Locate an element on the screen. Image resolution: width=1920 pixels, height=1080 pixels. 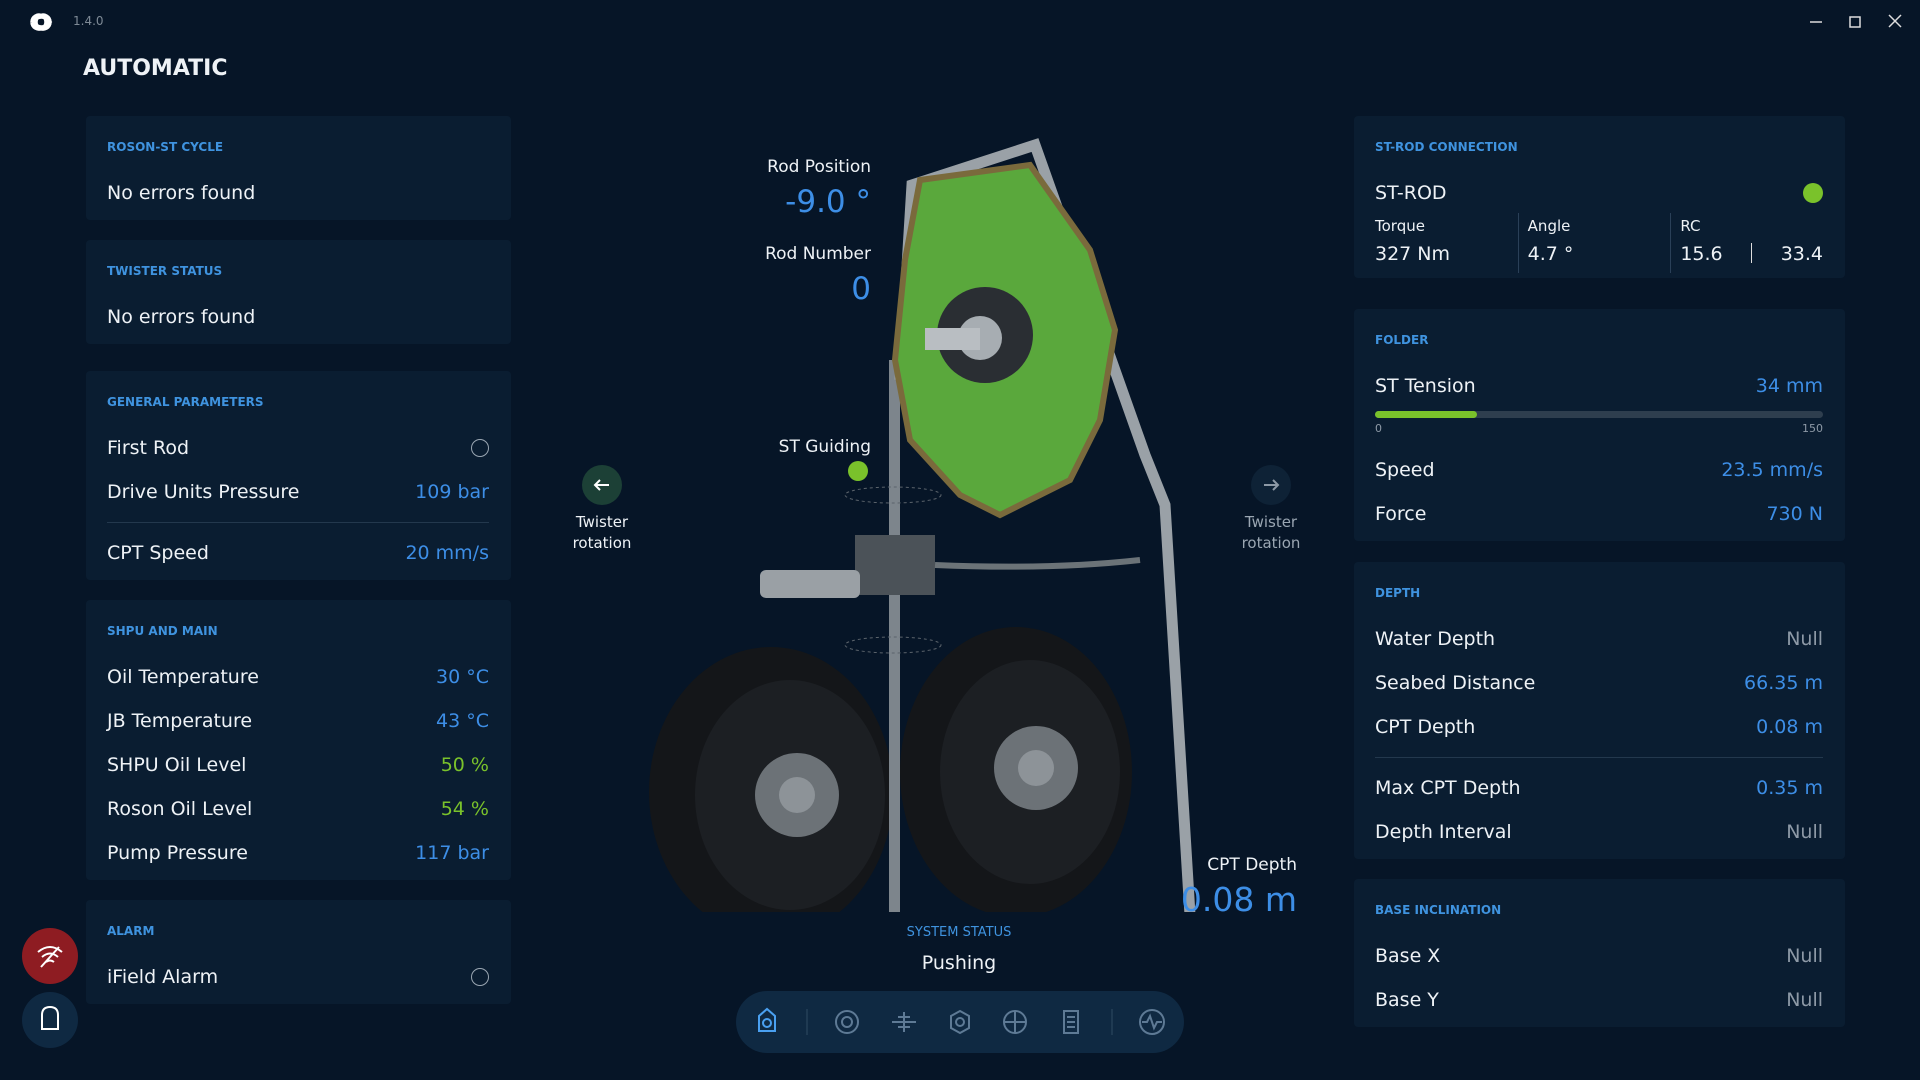
system-status-value: Pushing is located at coordinates (959, 963).